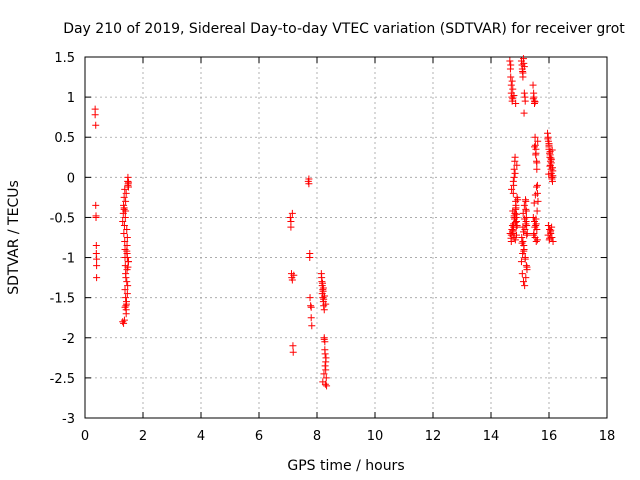 The image size is (640, 480). I want to click on x-axis-label: GPS time / hours, so click(345, 466).